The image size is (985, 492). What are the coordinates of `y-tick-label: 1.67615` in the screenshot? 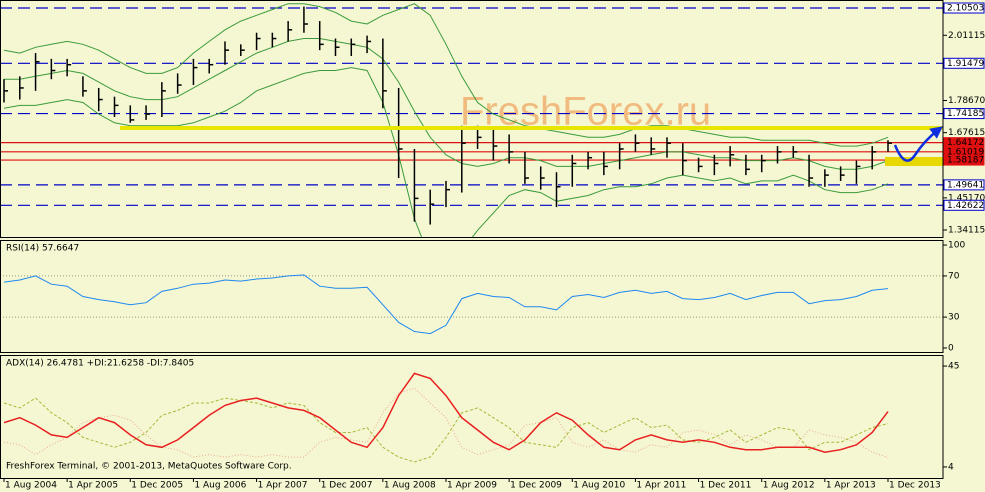 It's located at (966, 133).